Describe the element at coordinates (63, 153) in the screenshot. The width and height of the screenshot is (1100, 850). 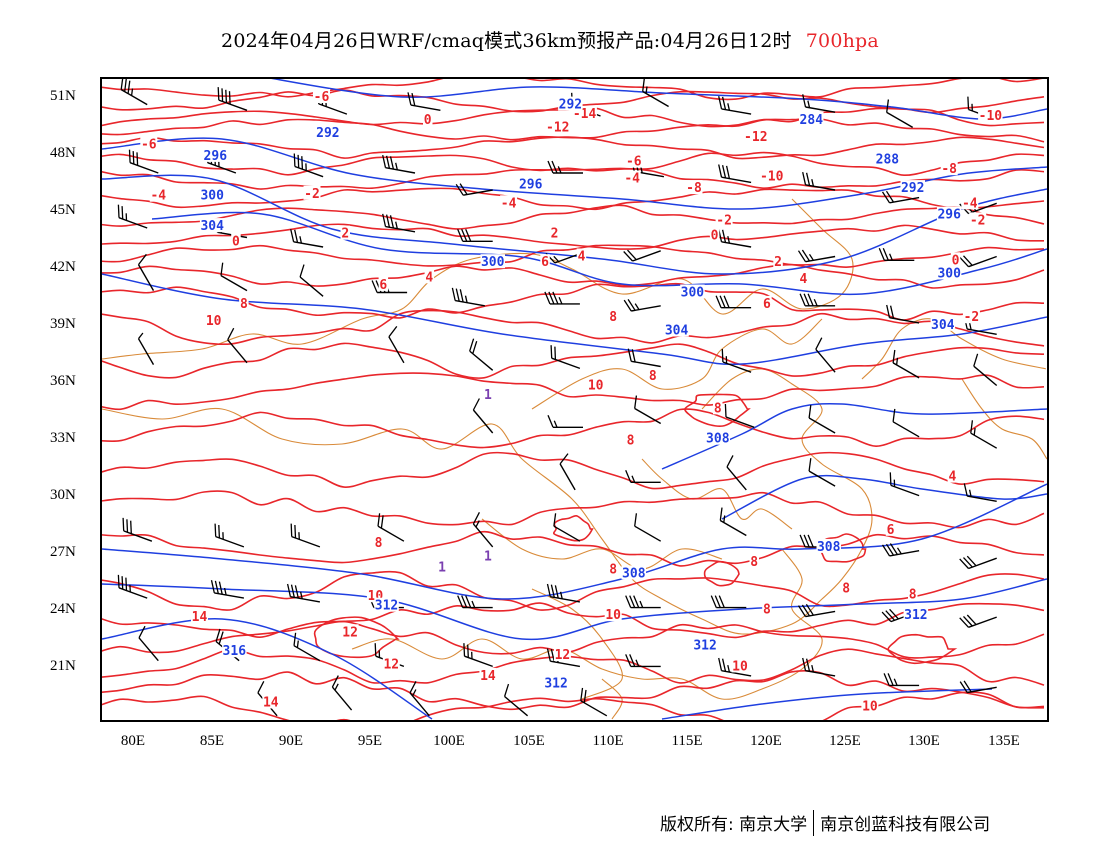
I see `lat-label: 48N` at that location.